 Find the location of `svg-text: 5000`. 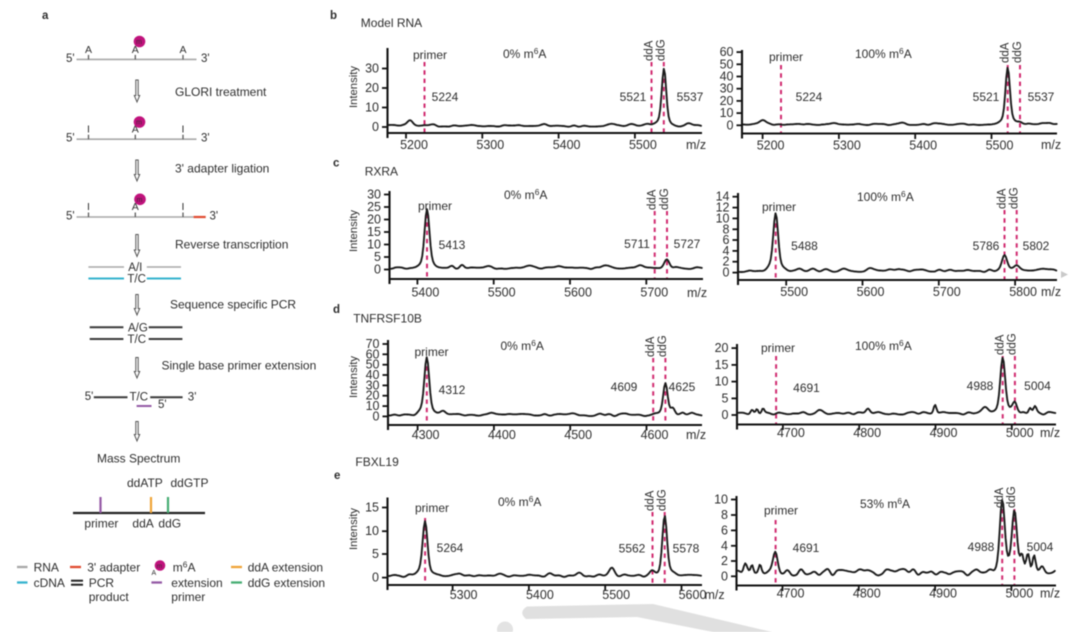

svg-text: 5000 is located at coordinates (1020, 433).